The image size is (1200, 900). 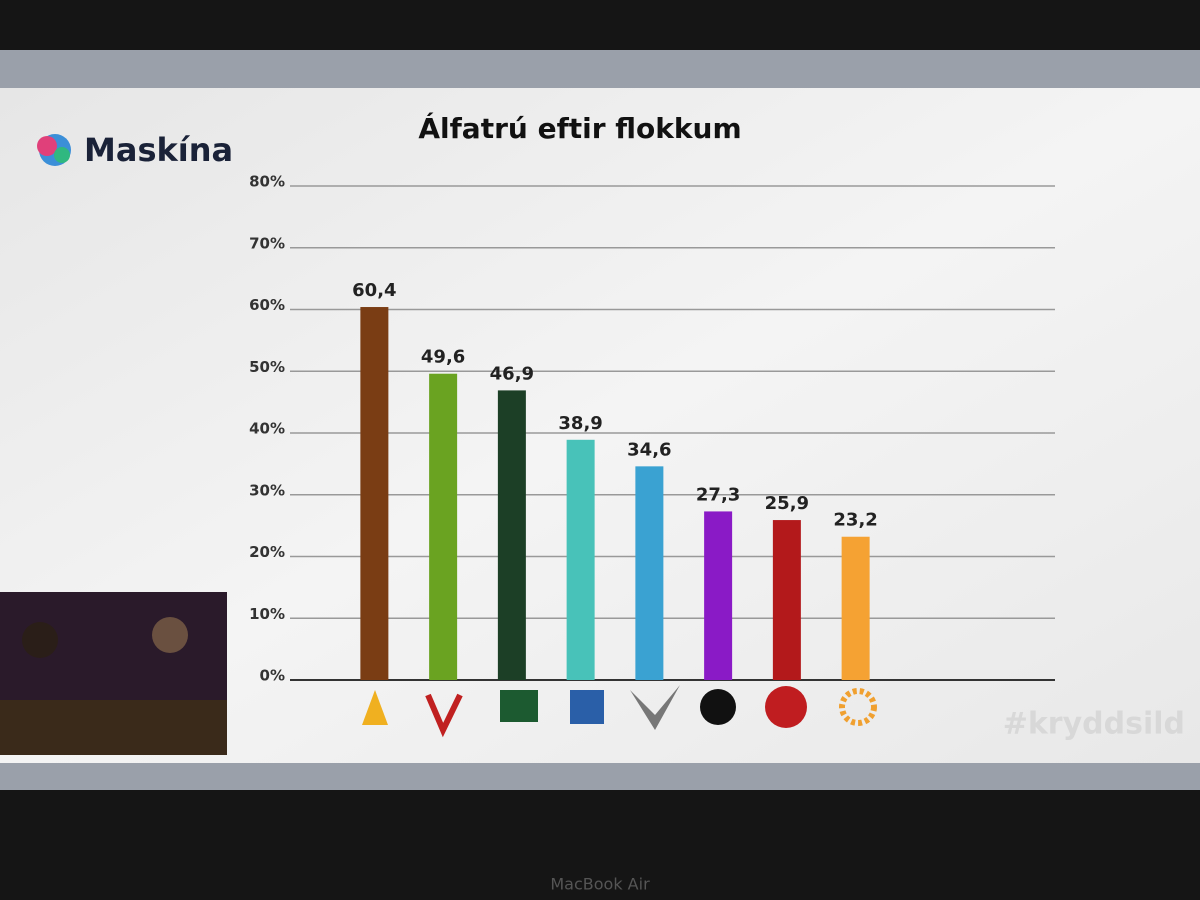 What do you see at coordinates (374, 290) in the screenshot?
I see `value-label: 60,4` at bounding box center [374, 290].